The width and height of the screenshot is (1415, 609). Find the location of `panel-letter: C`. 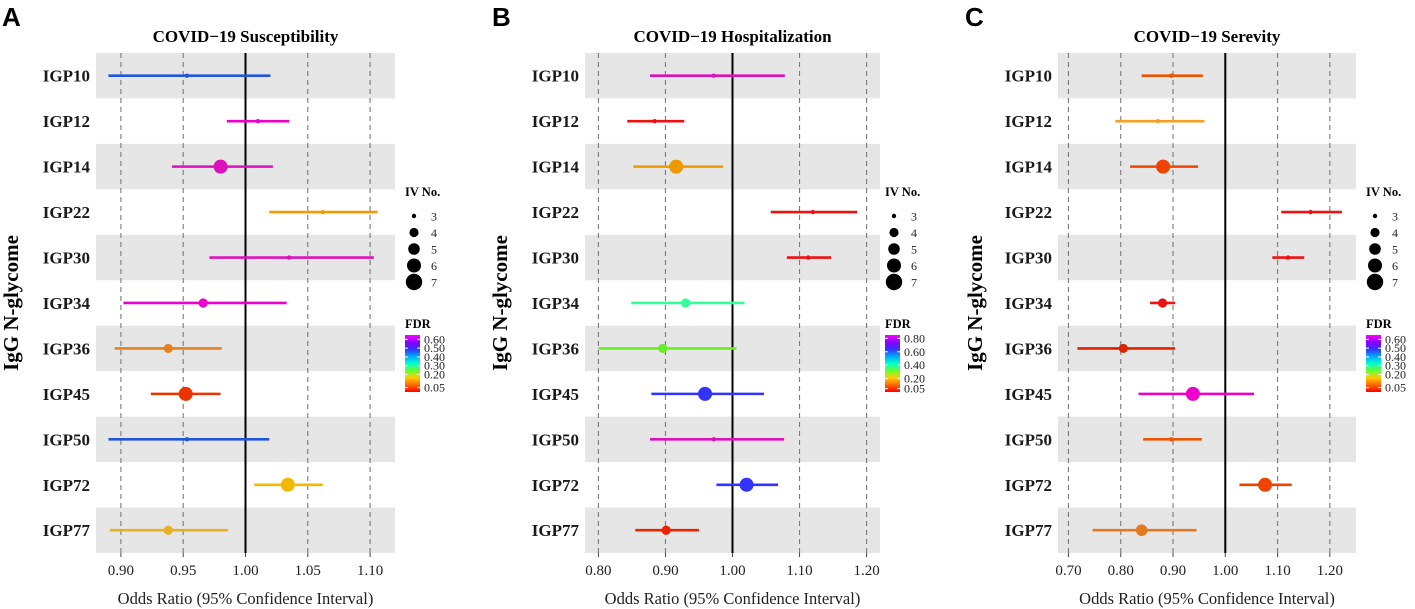

panel-letter: C is located at coordinates (974, 17).